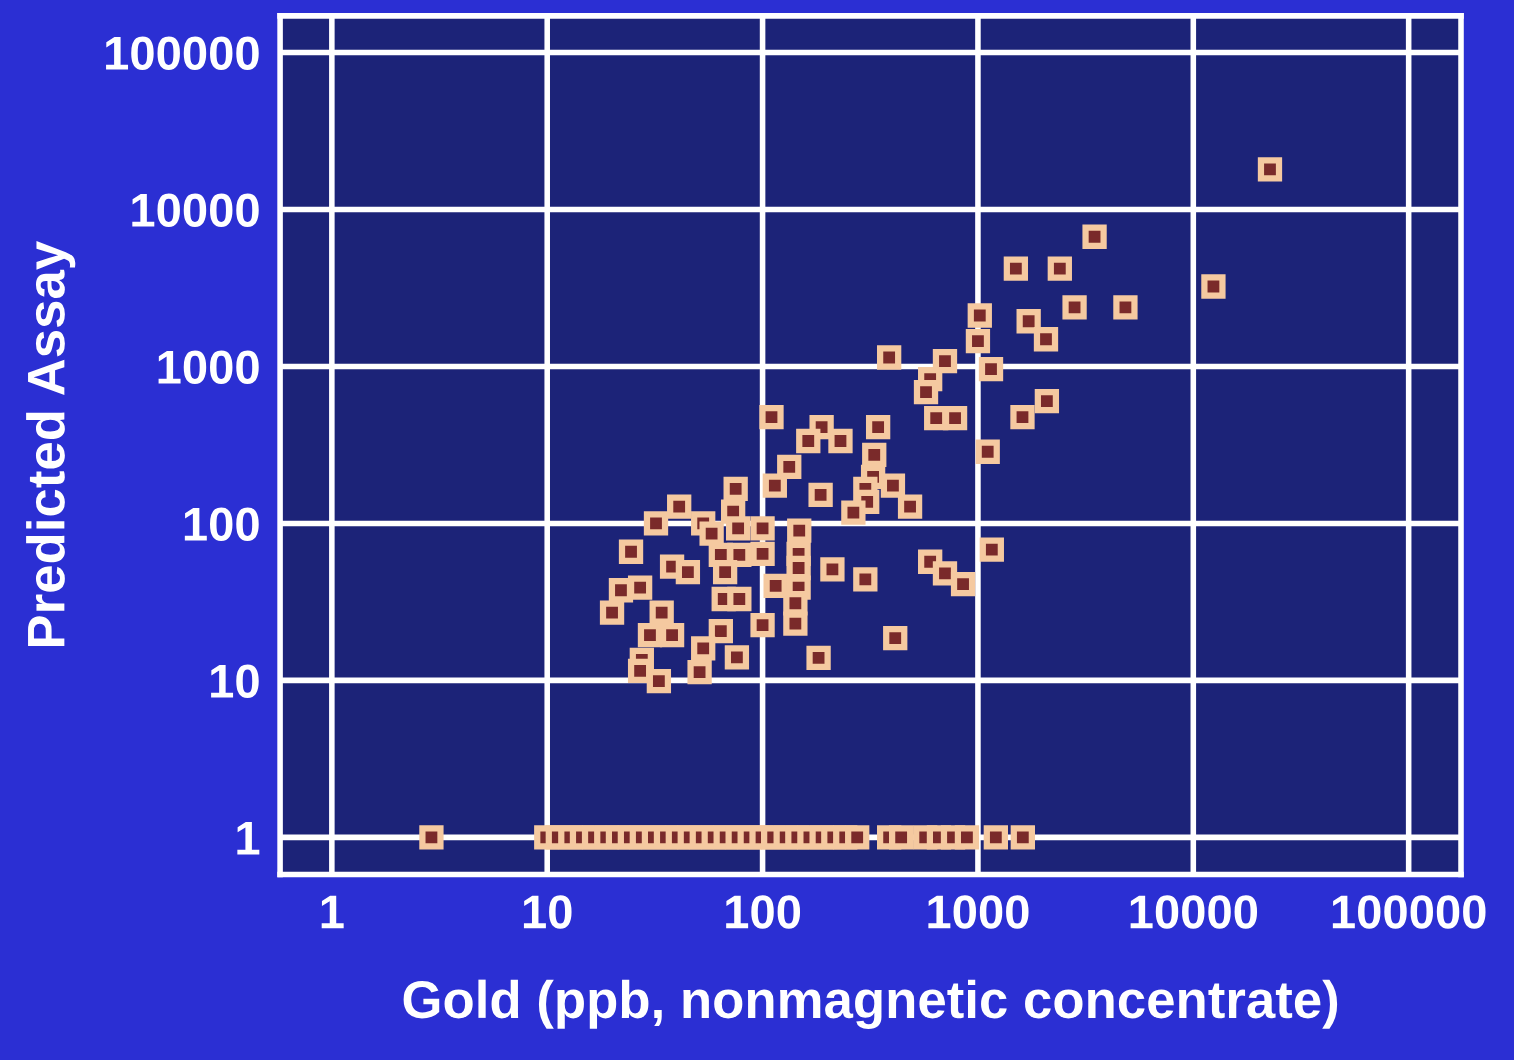 The width and height of the screenshot is (1514, 1060). I want to click on x-tick-label: 10, so click(547, 912).